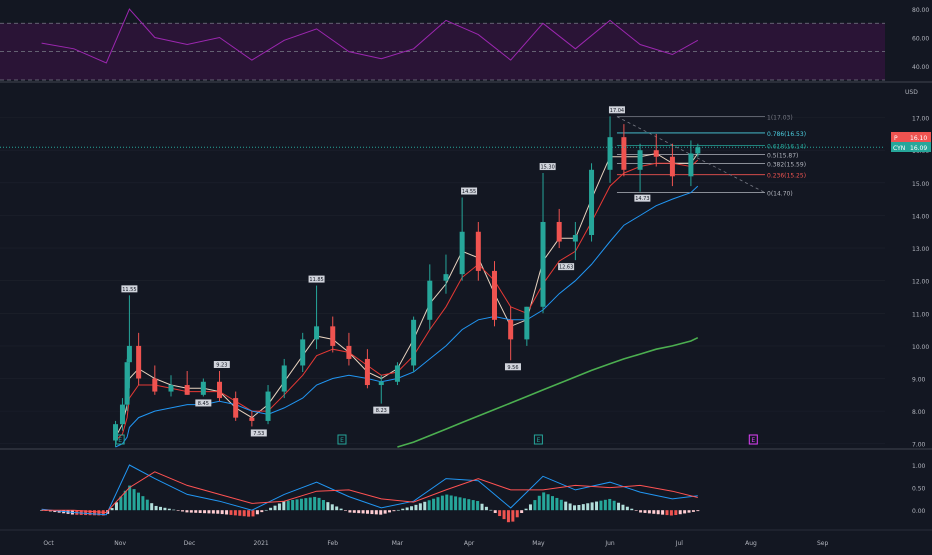 The image size is (932, 555). I want to click on rsi-tick-label: 40.00, so click(920, 67).